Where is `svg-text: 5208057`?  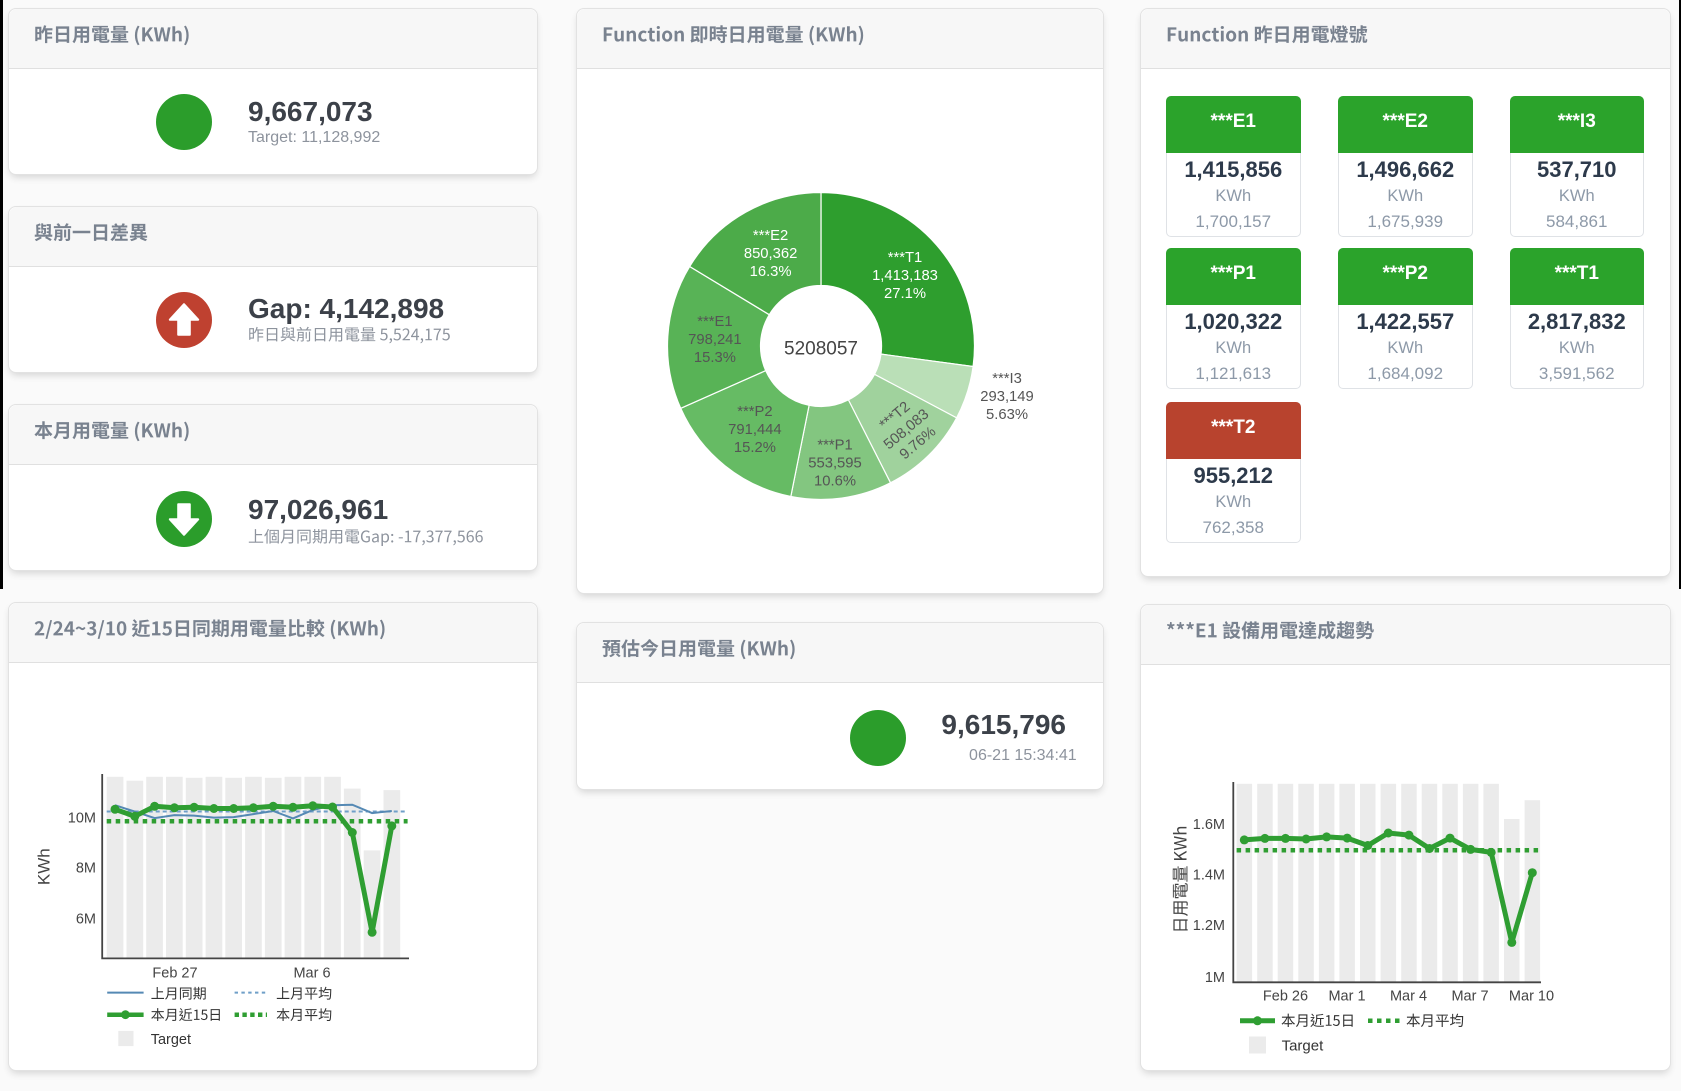
svg-text: 5208057 is located at coordinates (821, 349).